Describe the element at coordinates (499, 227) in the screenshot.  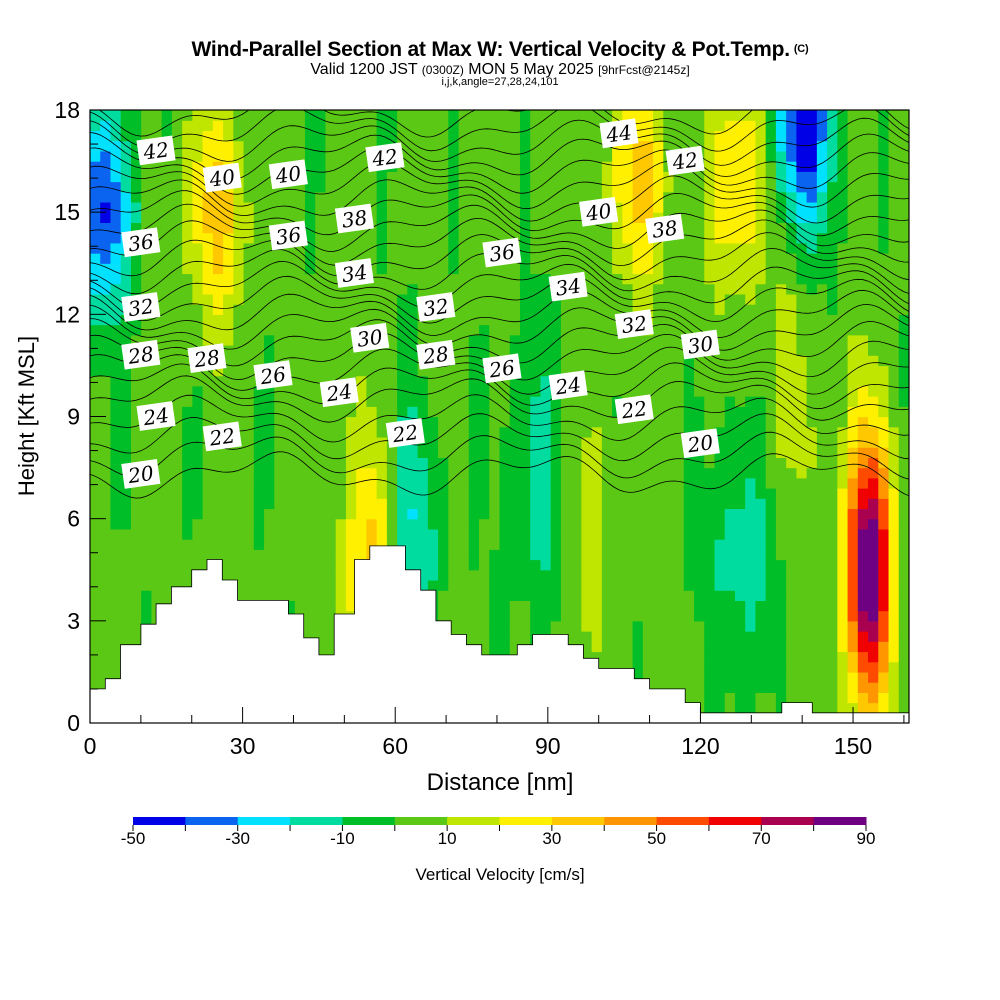
I see `theta-contour-line` at that location.